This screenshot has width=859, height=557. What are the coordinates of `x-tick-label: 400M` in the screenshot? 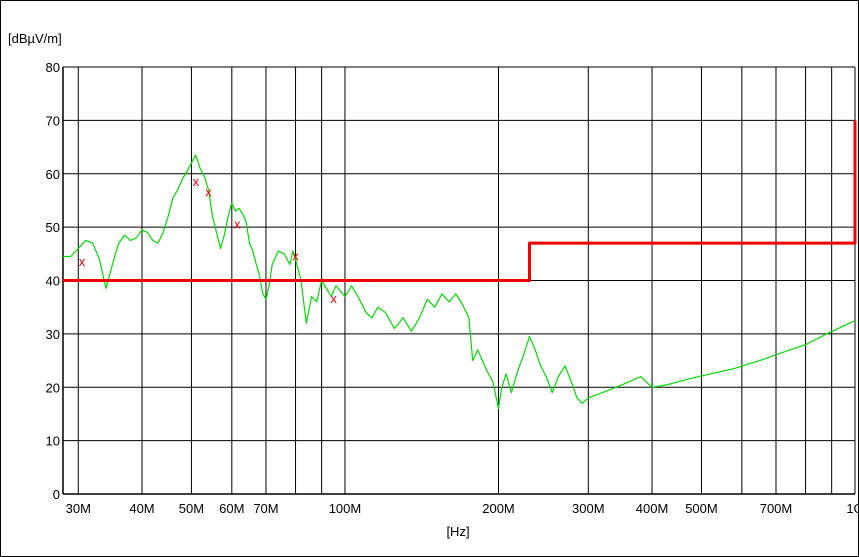 It's located at (652, 508).